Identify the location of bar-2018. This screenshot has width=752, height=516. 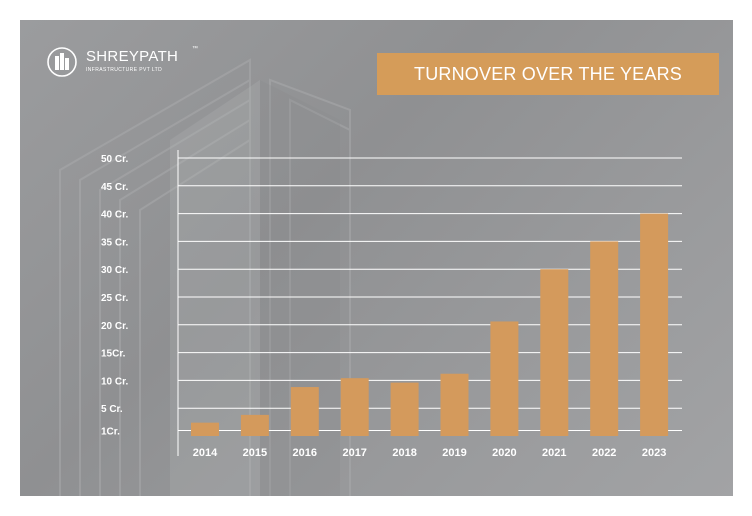
(404, 409).